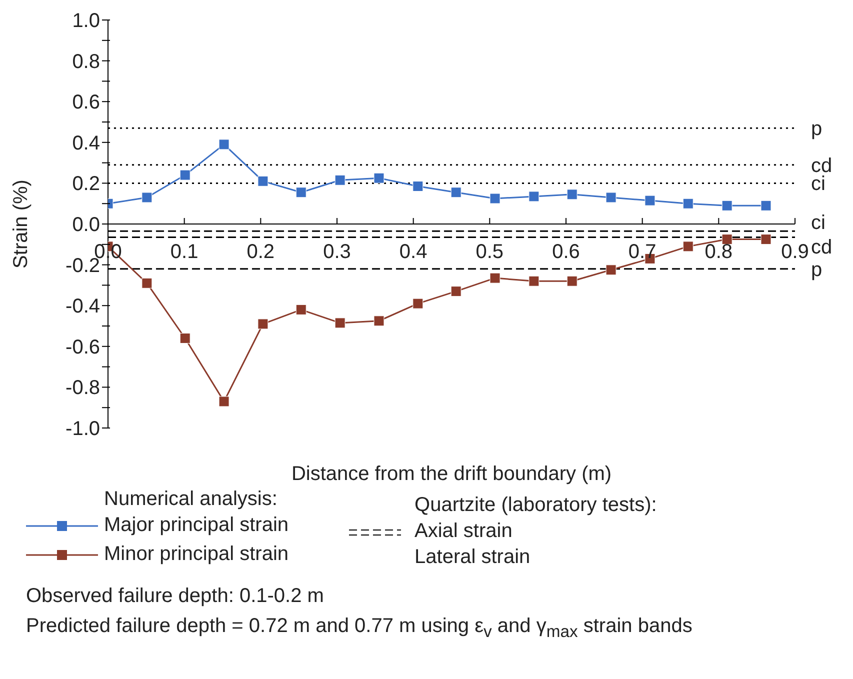 The width and height of the screenshot is (853, 679). I want to click on text: Predicted failure depth = 0.72 m and 0.77 m using ε$_{v}$ and γ$_{max}$ strain bands, so click(360, 628).